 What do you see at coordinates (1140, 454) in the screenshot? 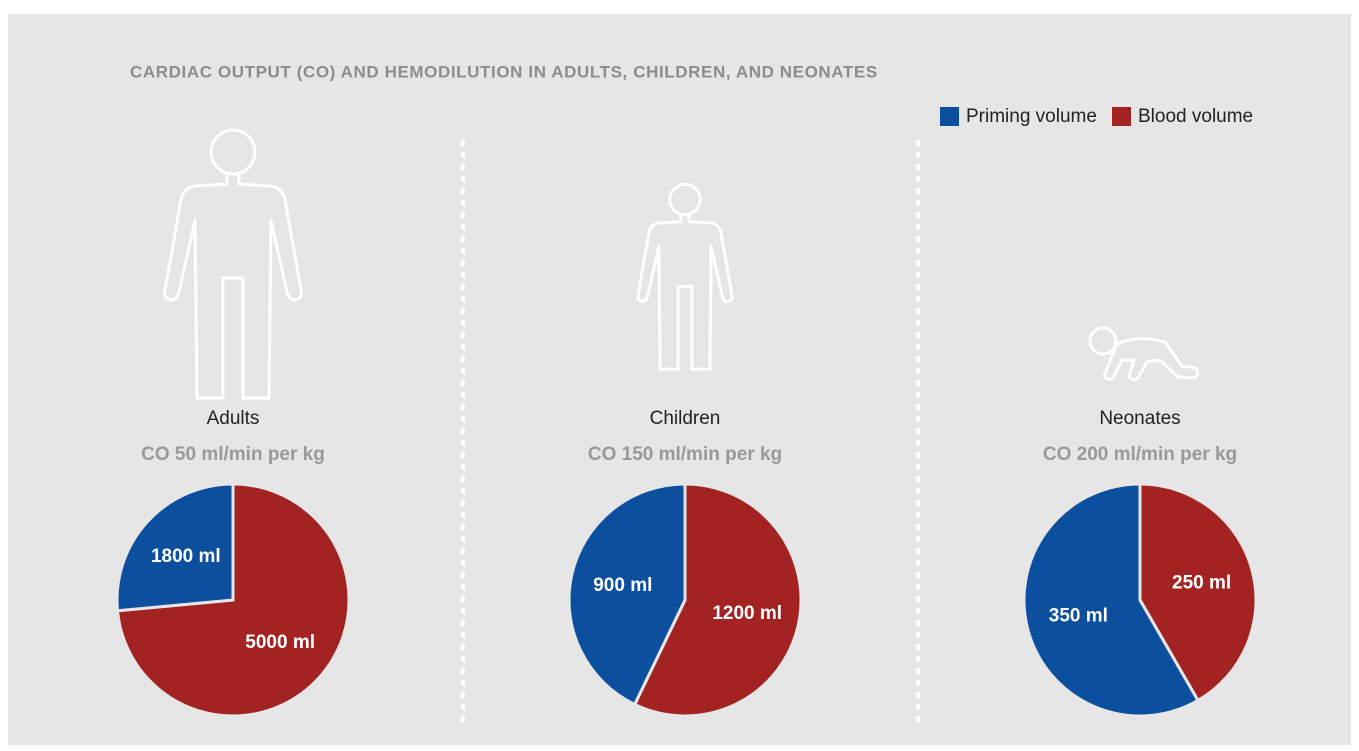
I see `pie-subtitle: CO 200 ml/min per kg` at bounding box center [1140, 454].